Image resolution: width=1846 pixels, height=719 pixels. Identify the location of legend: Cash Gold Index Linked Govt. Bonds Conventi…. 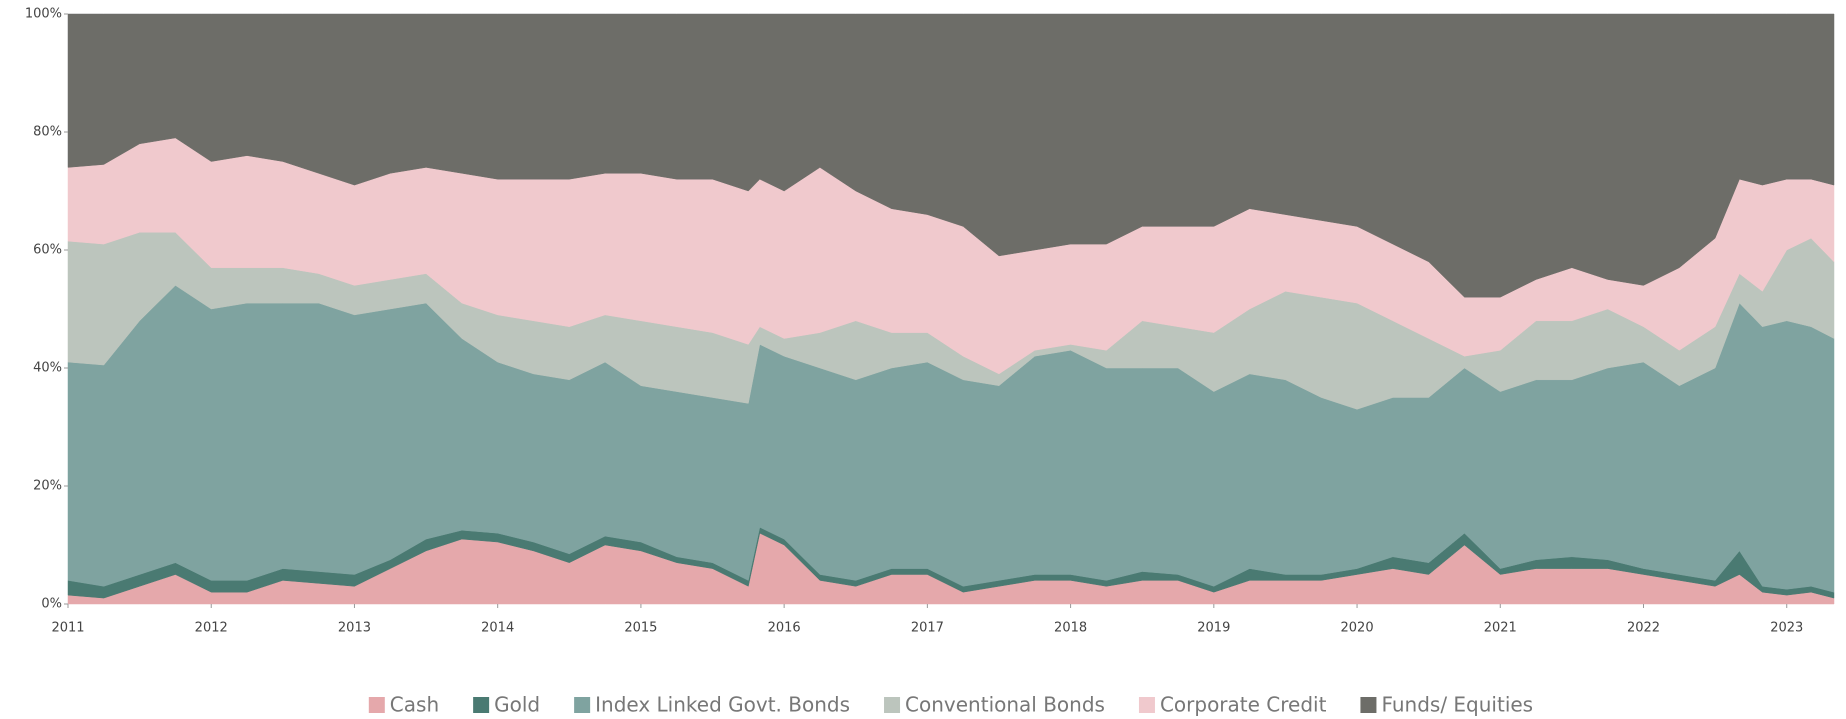
(950, 705).